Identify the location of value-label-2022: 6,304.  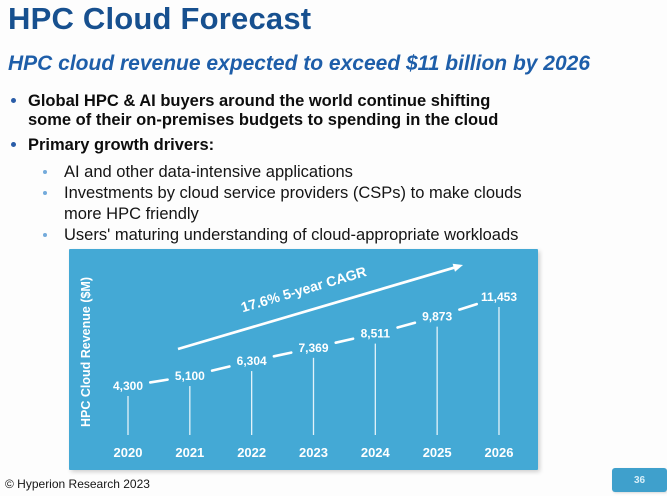
(252, 361).